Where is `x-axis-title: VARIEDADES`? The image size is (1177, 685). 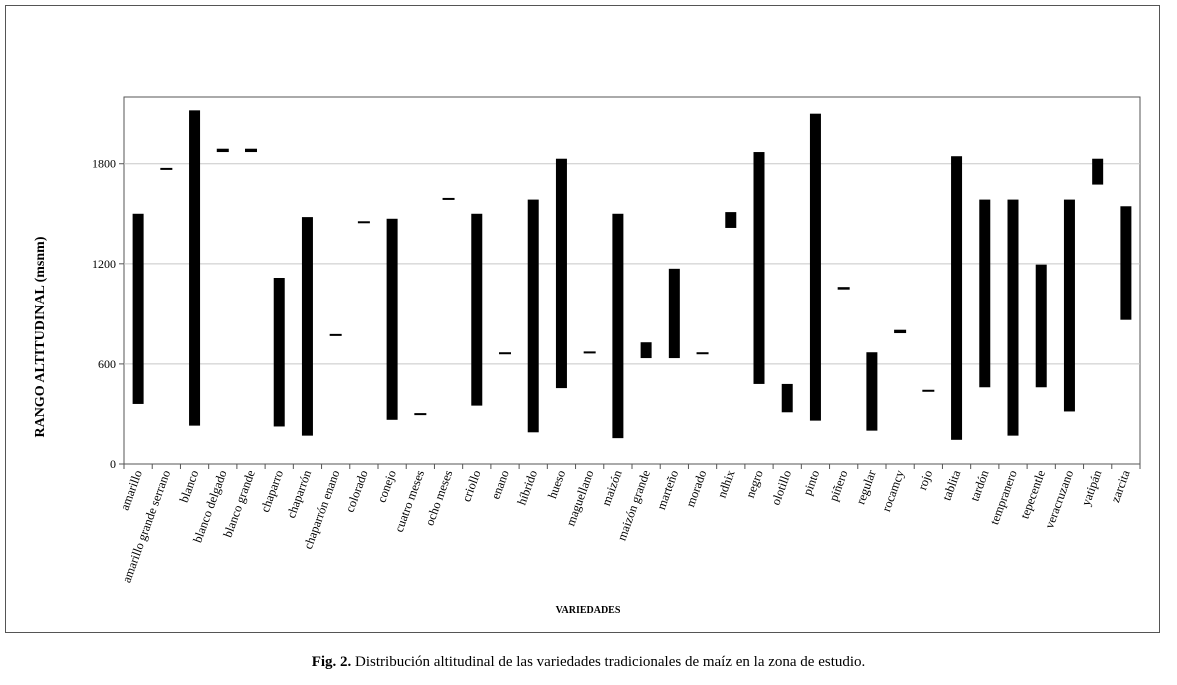 x-axis-title: VARIEDADES is located at coordinates (588, 610).